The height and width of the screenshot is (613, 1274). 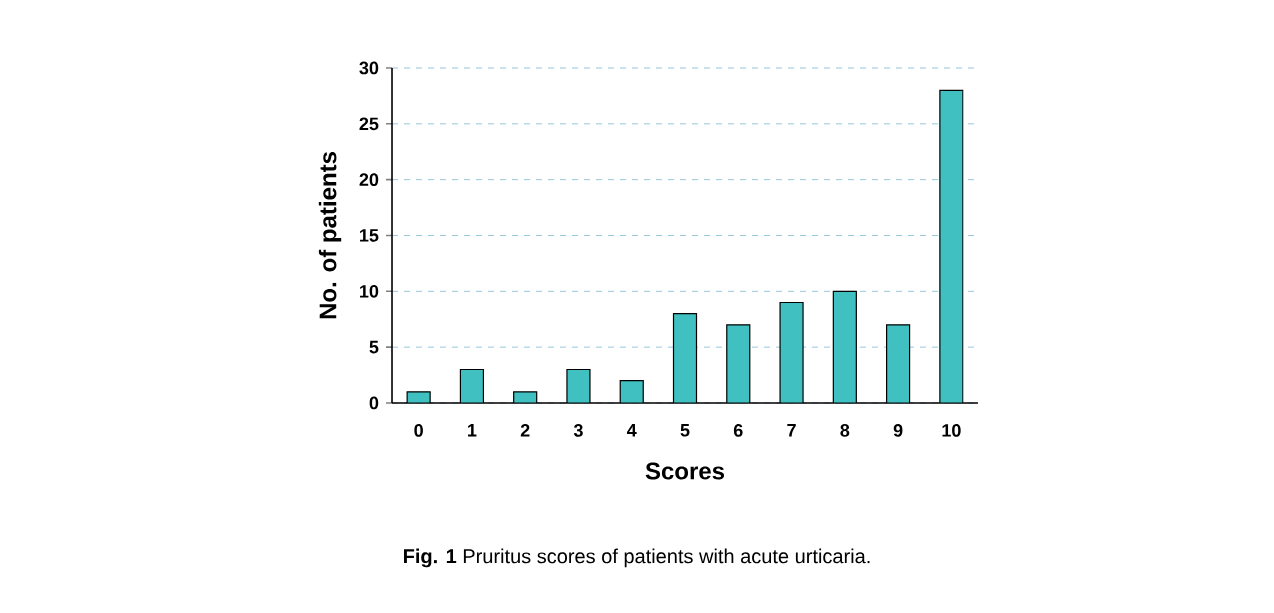 What do you see at coordinates (685, 430) in the screenshot?
I see `x-tick-label: 5` at bounding box center [685, 430].